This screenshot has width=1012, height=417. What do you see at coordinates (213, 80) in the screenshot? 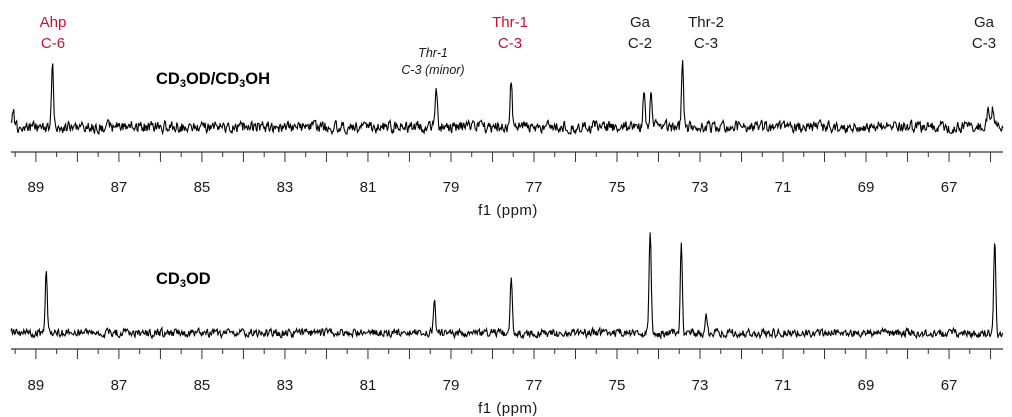
I see `panel-label-top: CD3OD/CD3OH` at bounding box center [213, 80].